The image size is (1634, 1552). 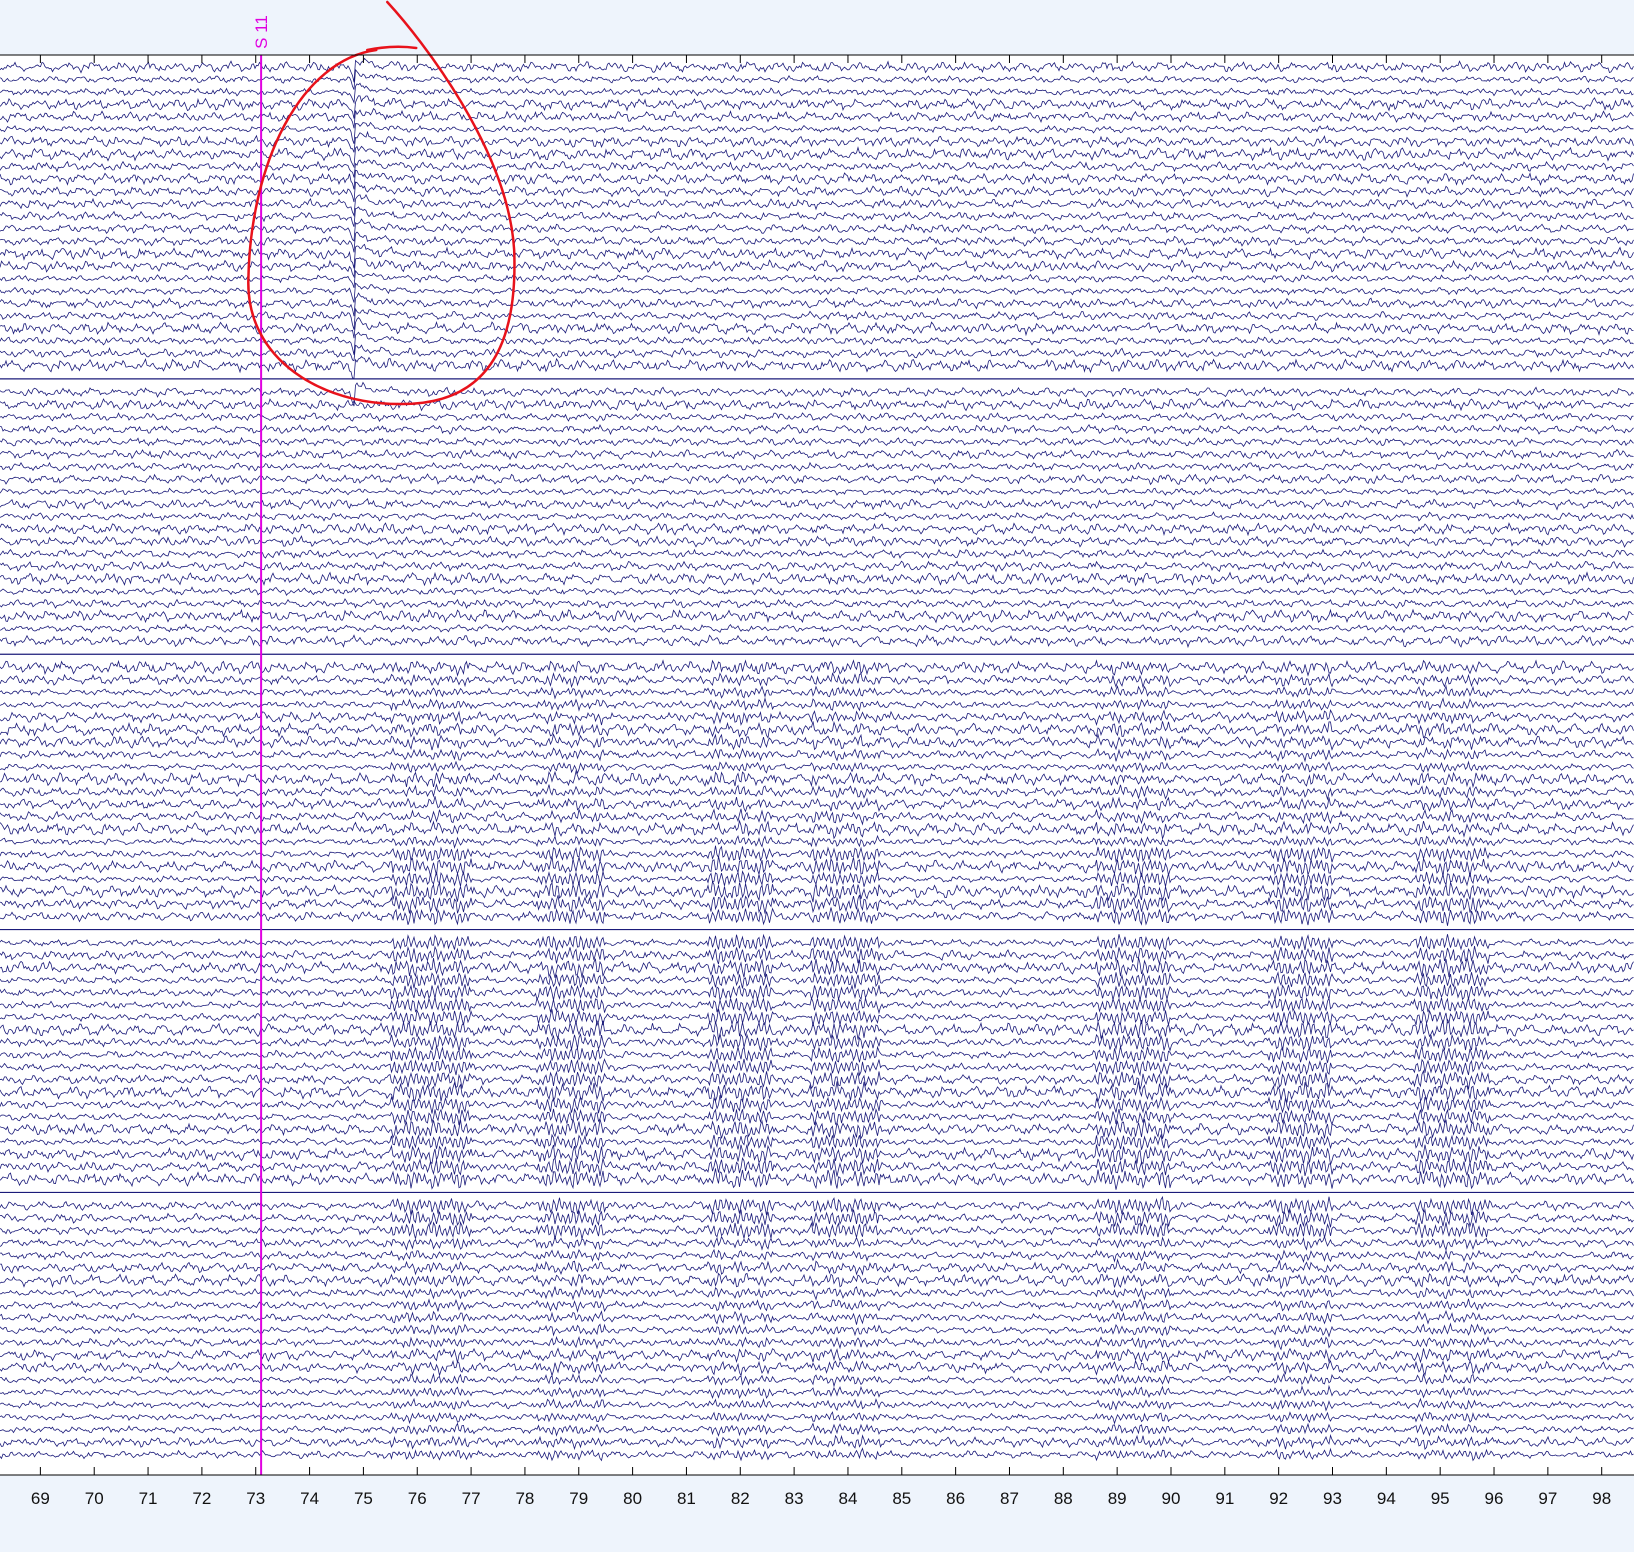 What do you see at coordinates (1278, 1498) in the screenshot?
I see `x-tick-label: 92` at bounding box center [1278, 1498].